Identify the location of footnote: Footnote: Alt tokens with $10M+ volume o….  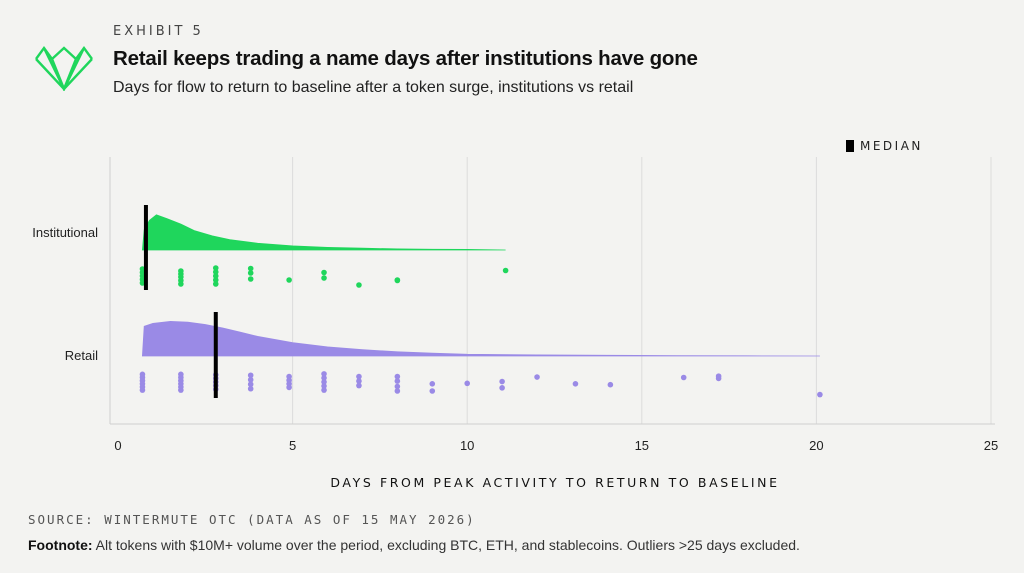
(414, 545).